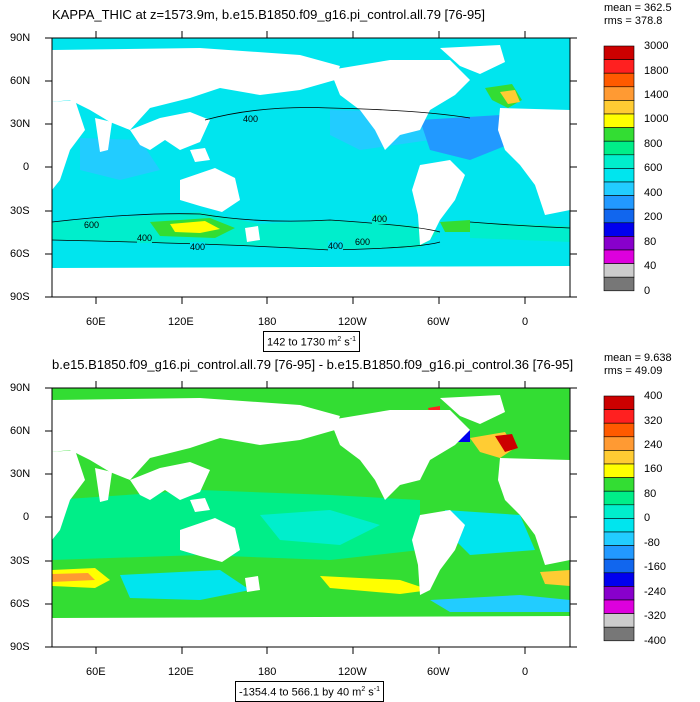 The width and height of the screenshot is (700, 702). What do you see at coordinates (656, 95) in the screenshot?
I see `top-colorbar-label: 1400` at bounding box center [656, 95].